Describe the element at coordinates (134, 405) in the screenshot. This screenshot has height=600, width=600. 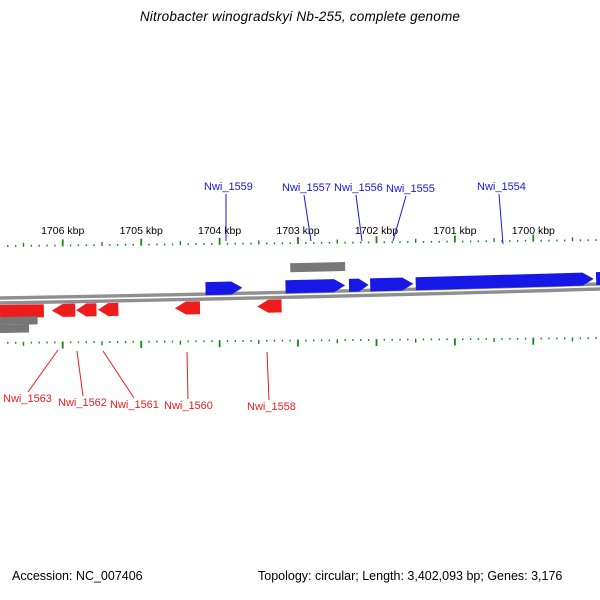
I see `gene-label-Nwi_1561: Nwi_1561` at that location.